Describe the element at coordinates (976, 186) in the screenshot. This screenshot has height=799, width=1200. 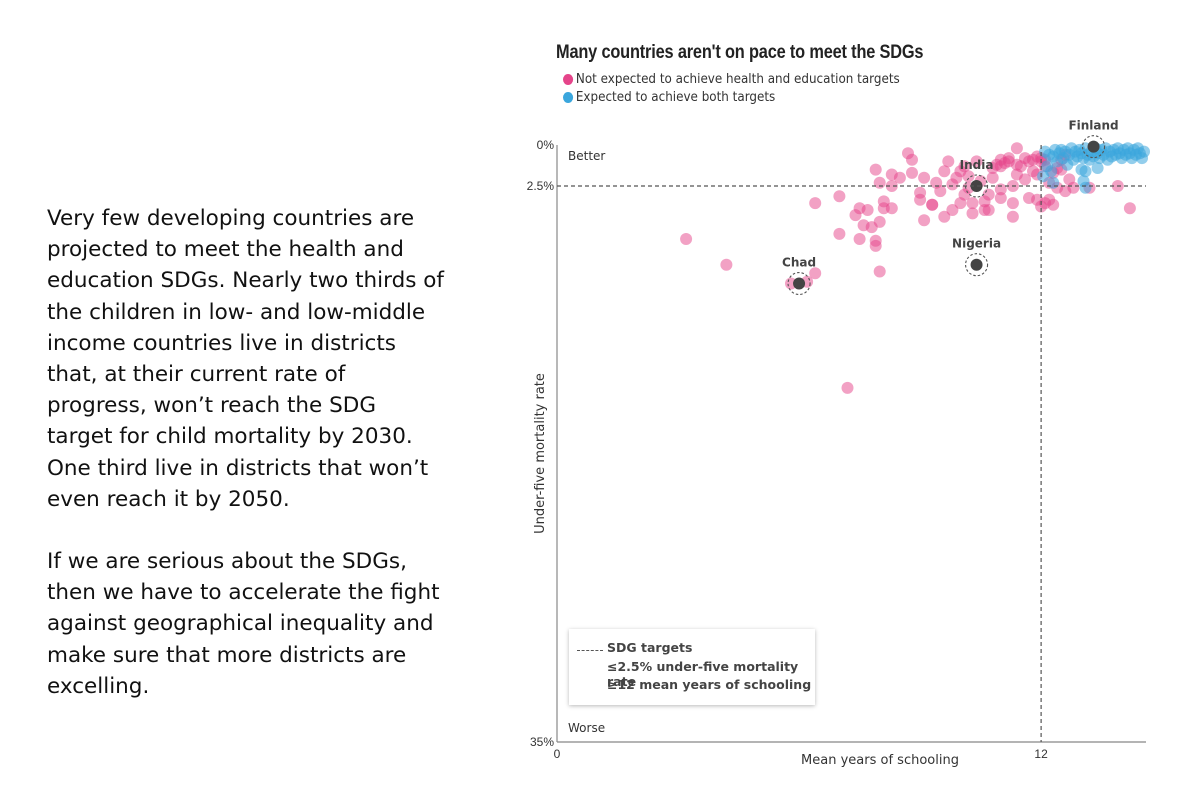
I see `highlight-point-india` at that location.